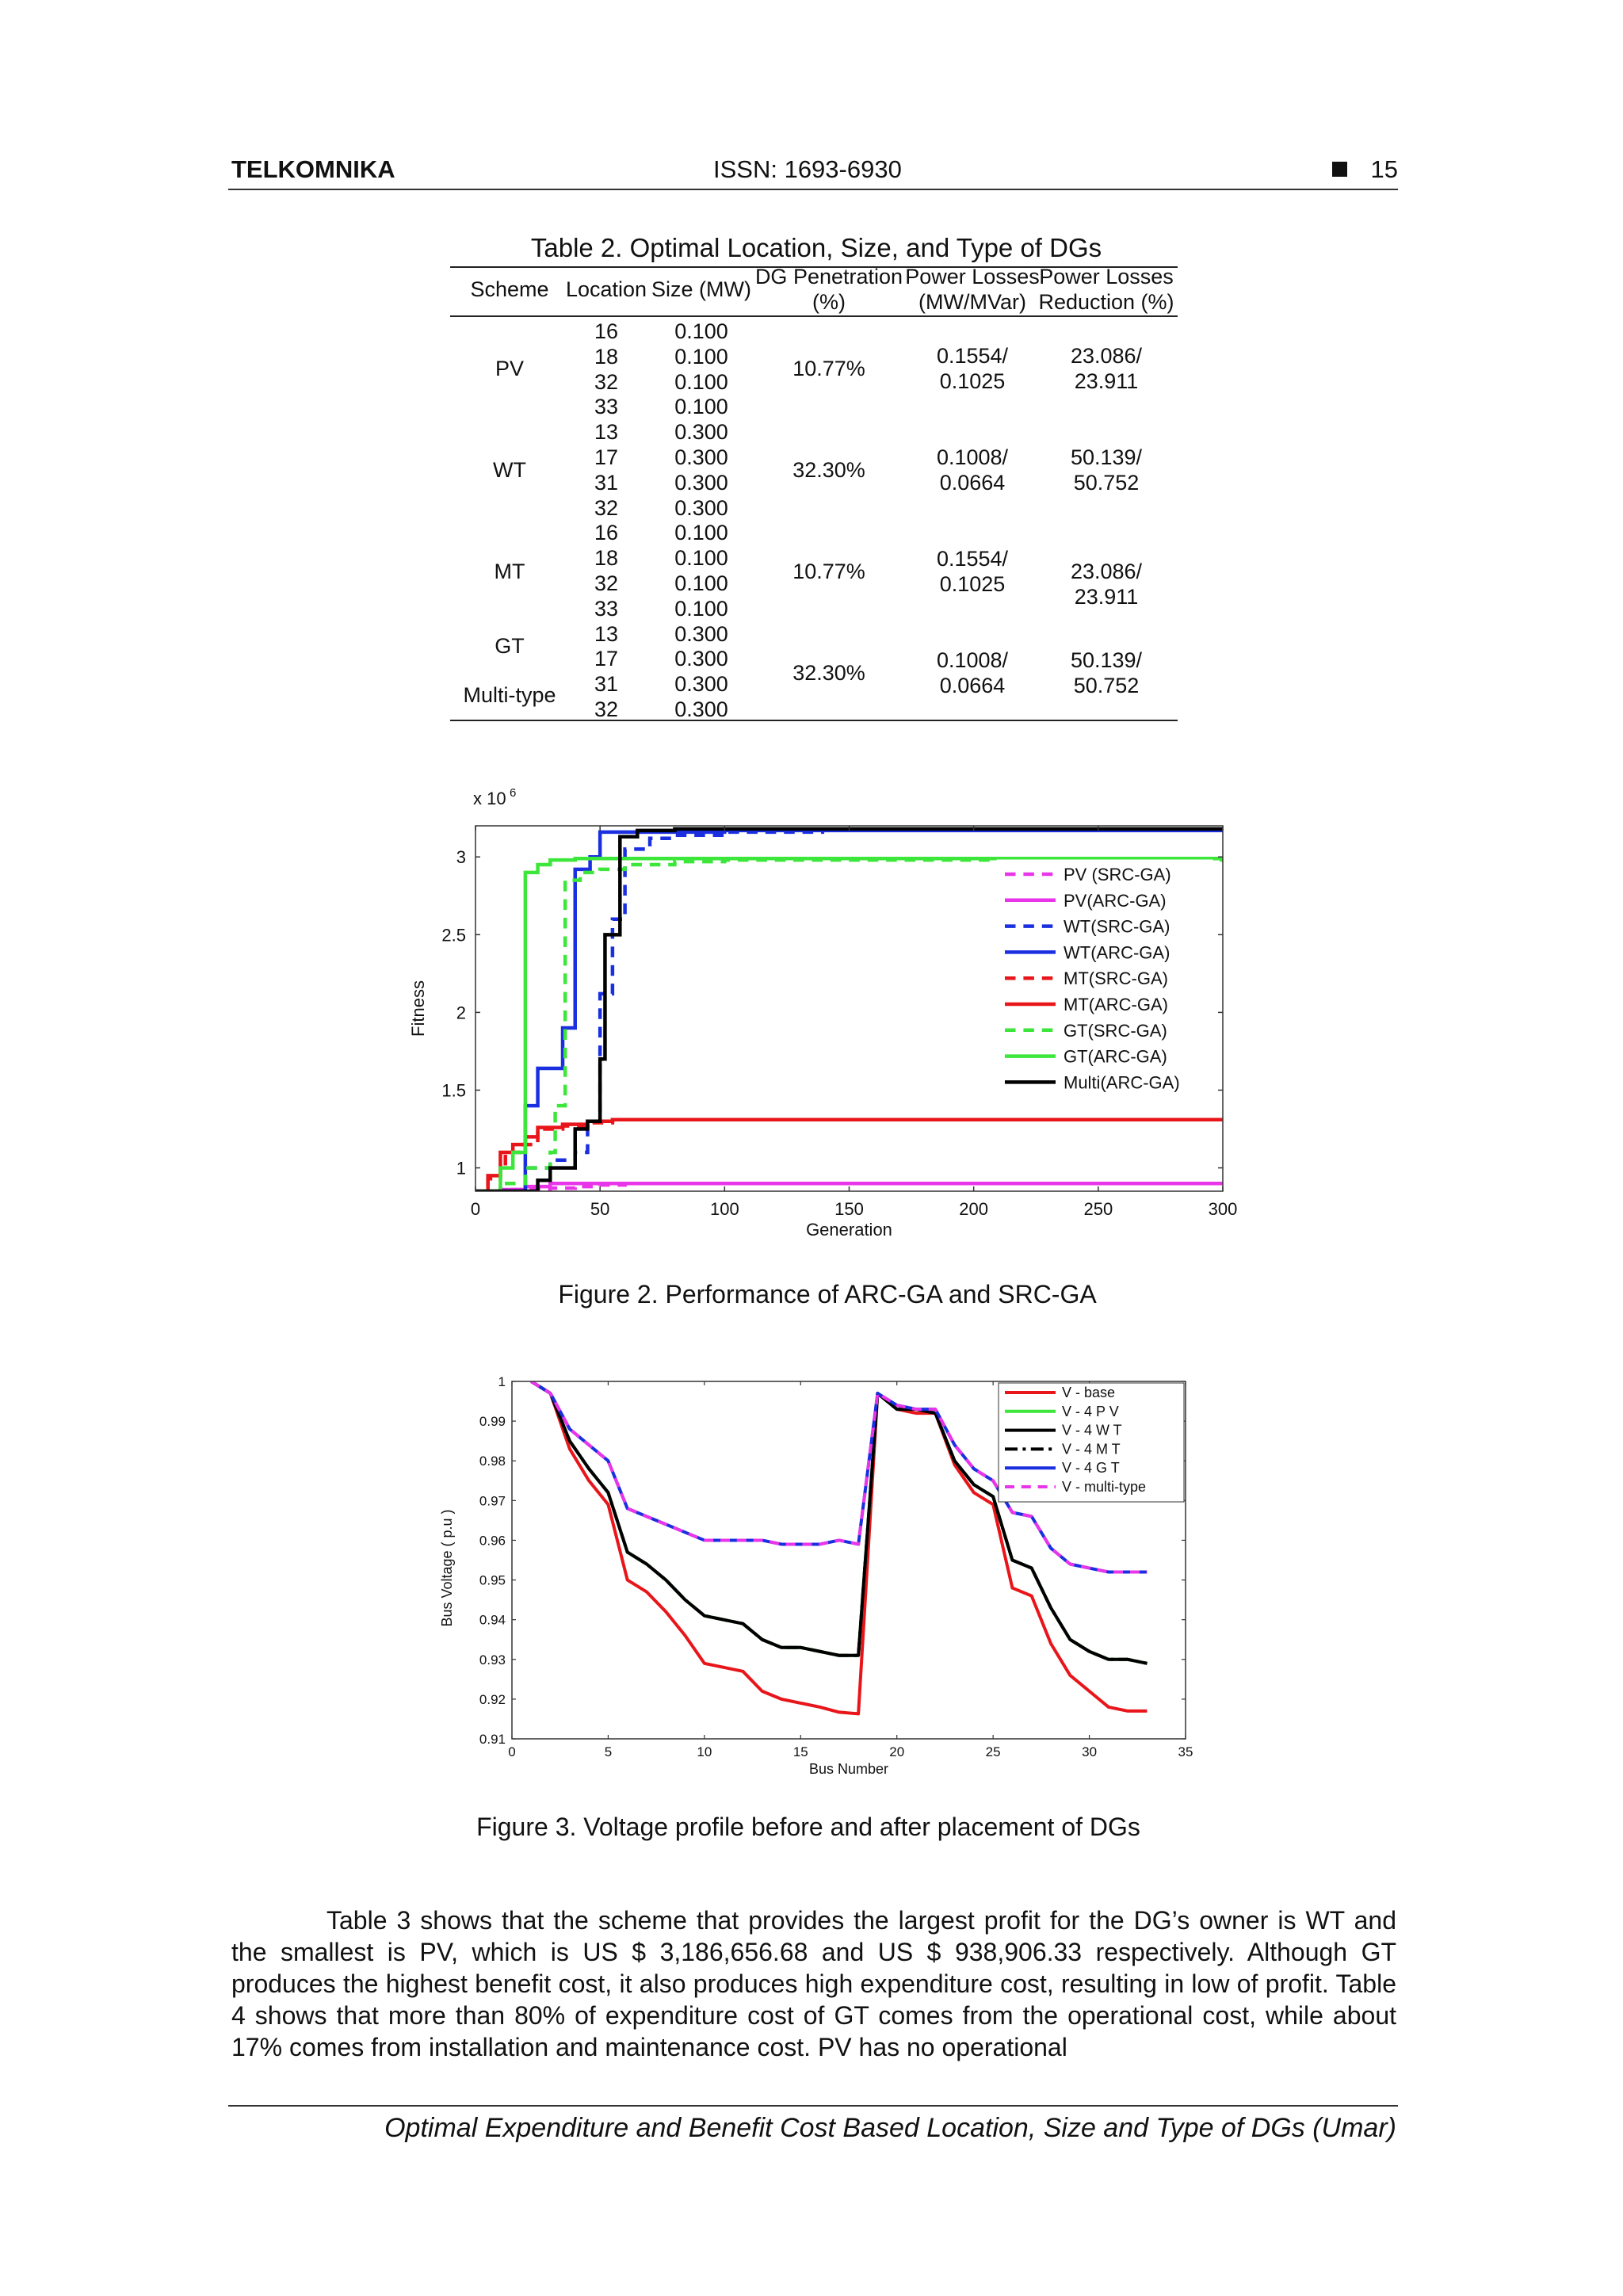  I want to click on legend-label: V - base, so click(1088, 1392).